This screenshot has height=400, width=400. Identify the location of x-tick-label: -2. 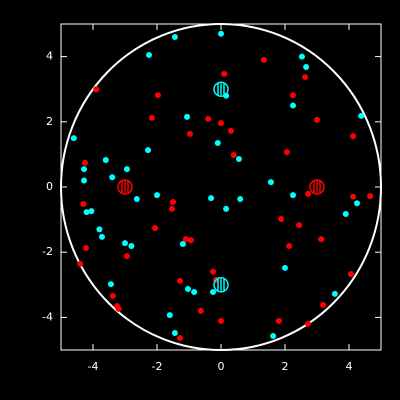
(157, 366).